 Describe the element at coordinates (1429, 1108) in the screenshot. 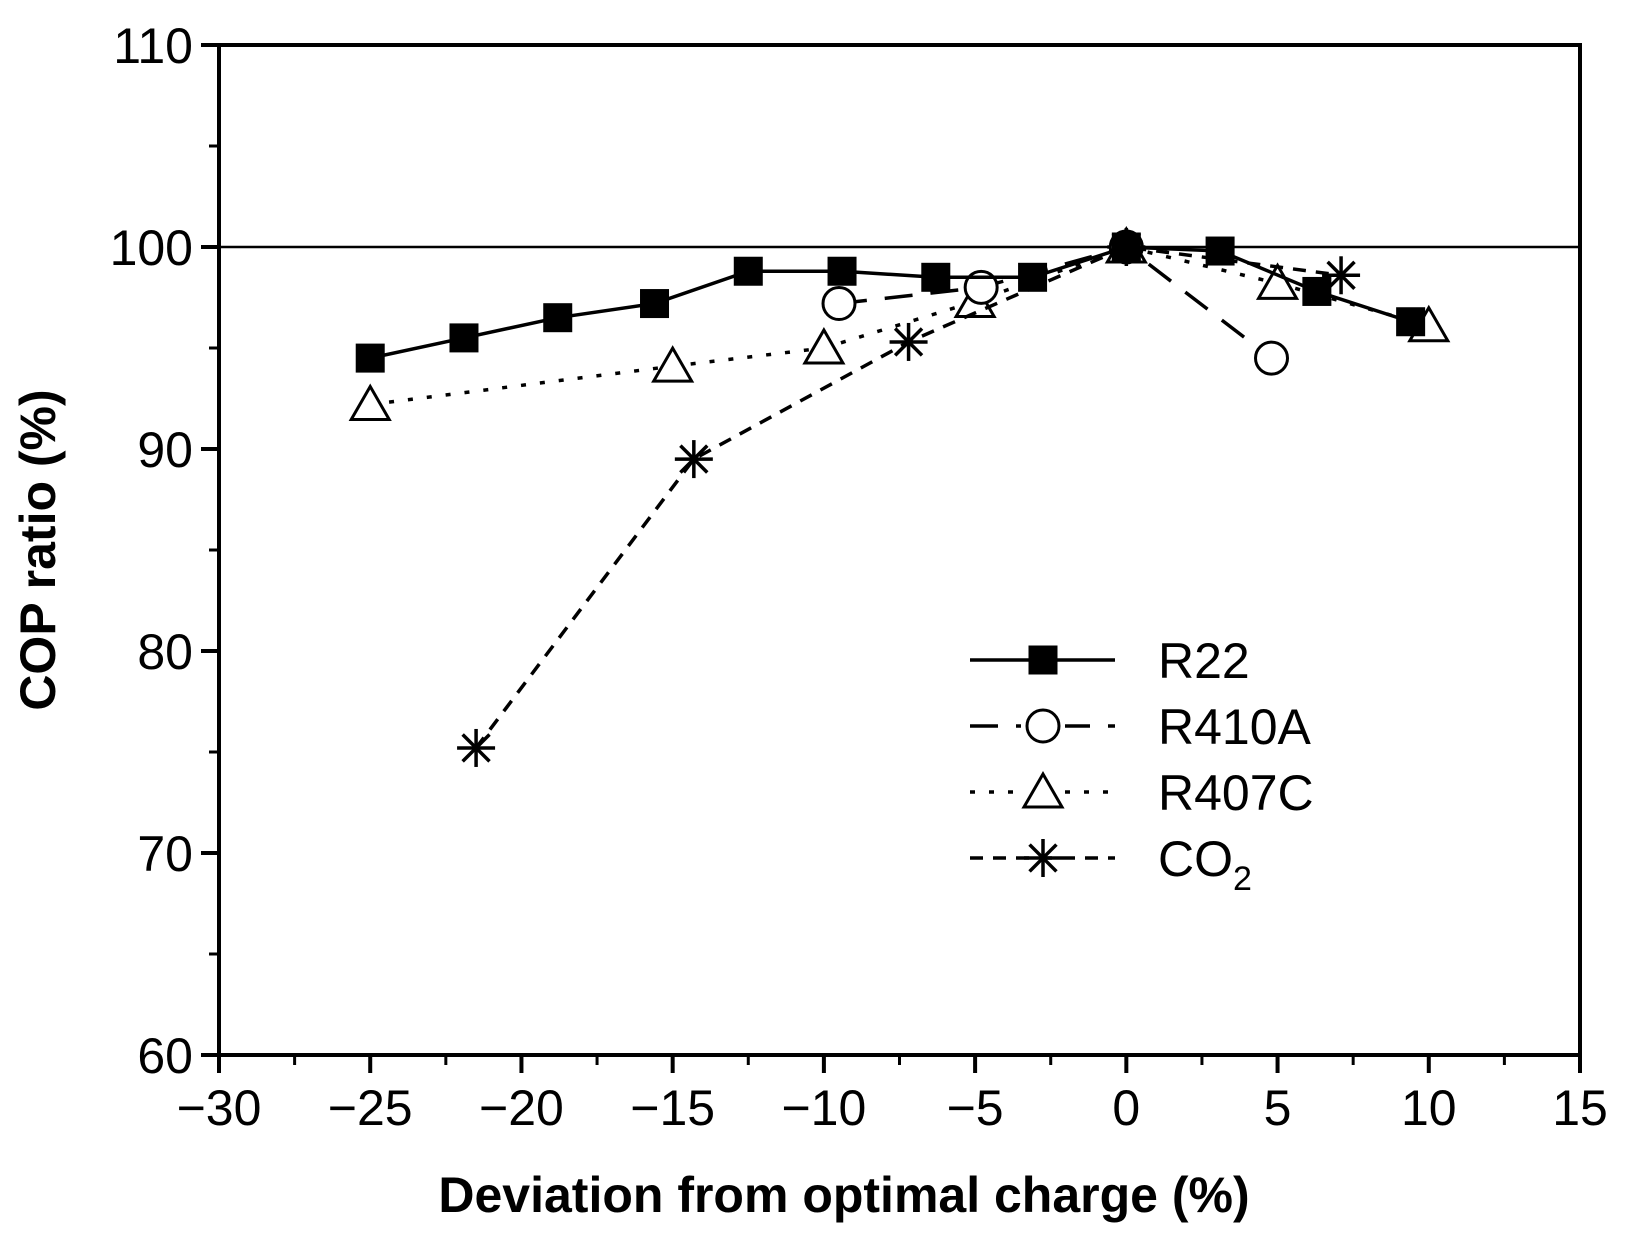

I see `x-tick-label: 10` at that location.